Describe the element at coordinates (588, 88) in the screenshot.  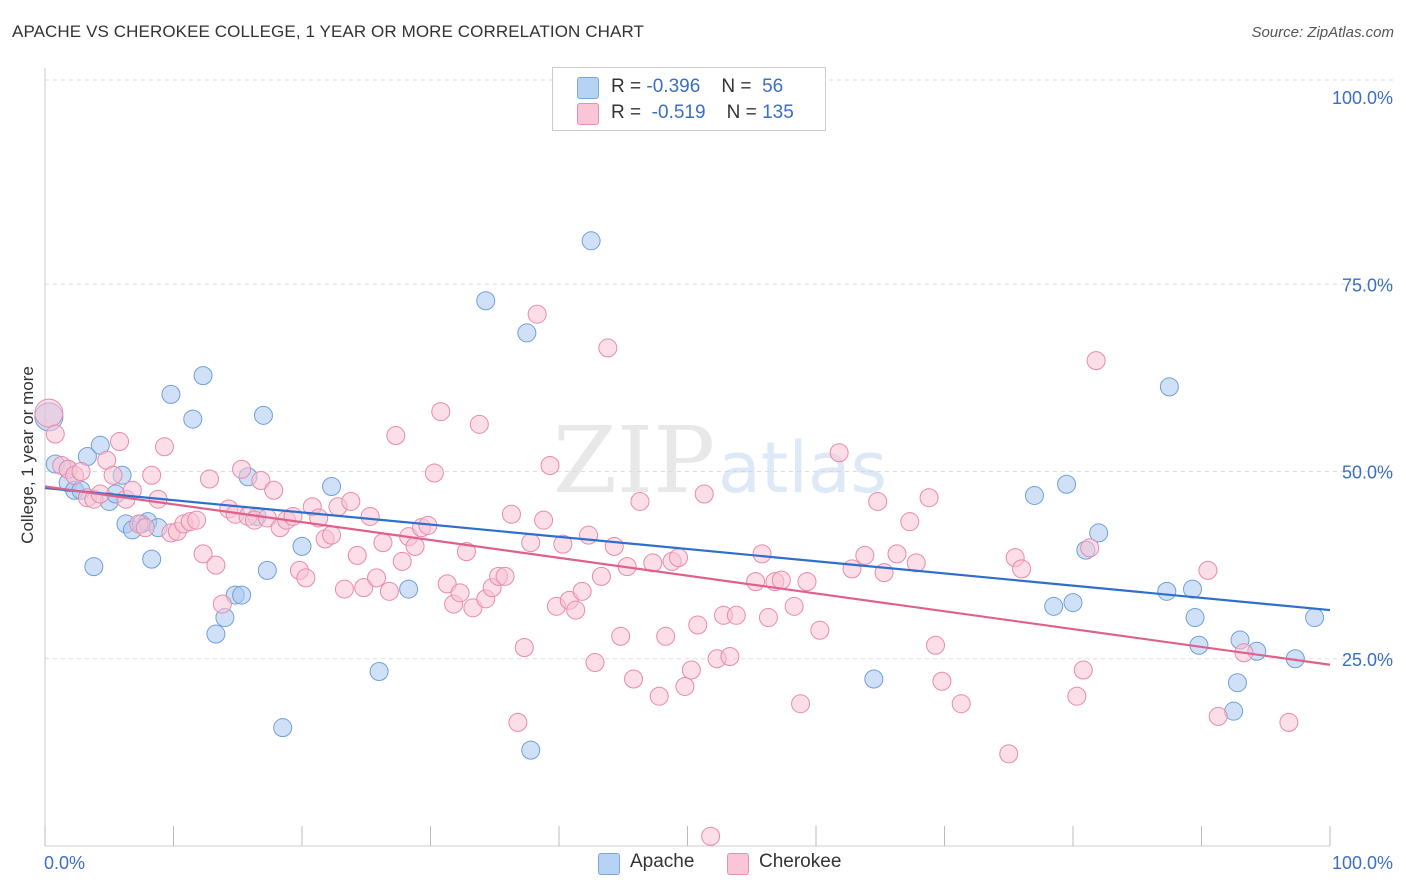
I see `legend-swatch-apache` at that location.